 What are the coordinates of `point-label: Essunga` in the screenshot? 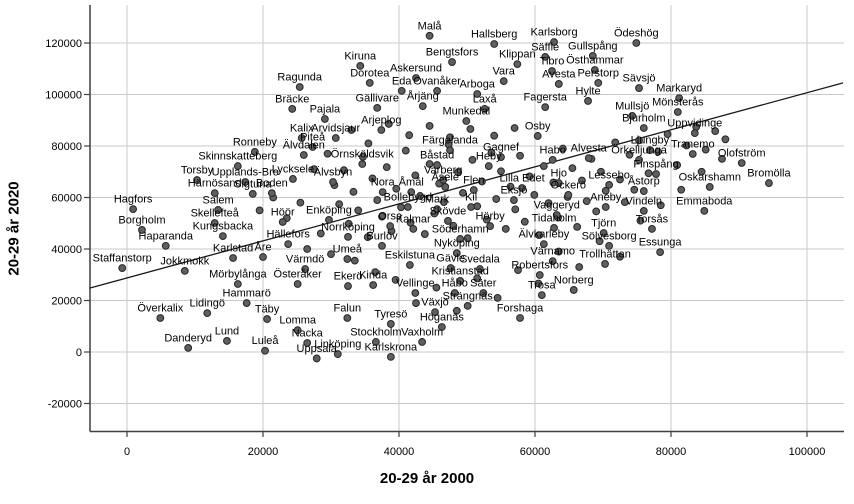 It's located at (661, 243).